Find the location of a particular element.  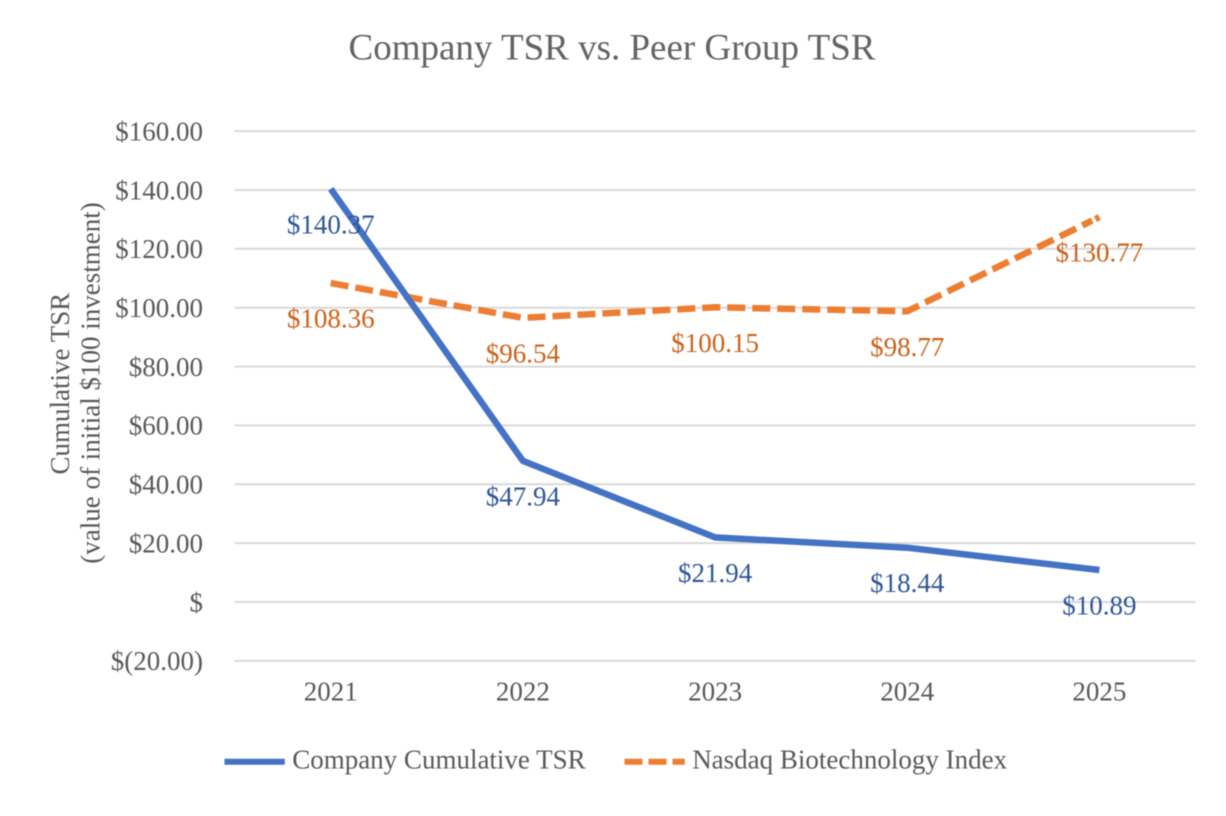

svg-text: $96.54 is located at coordinates (523, 353).